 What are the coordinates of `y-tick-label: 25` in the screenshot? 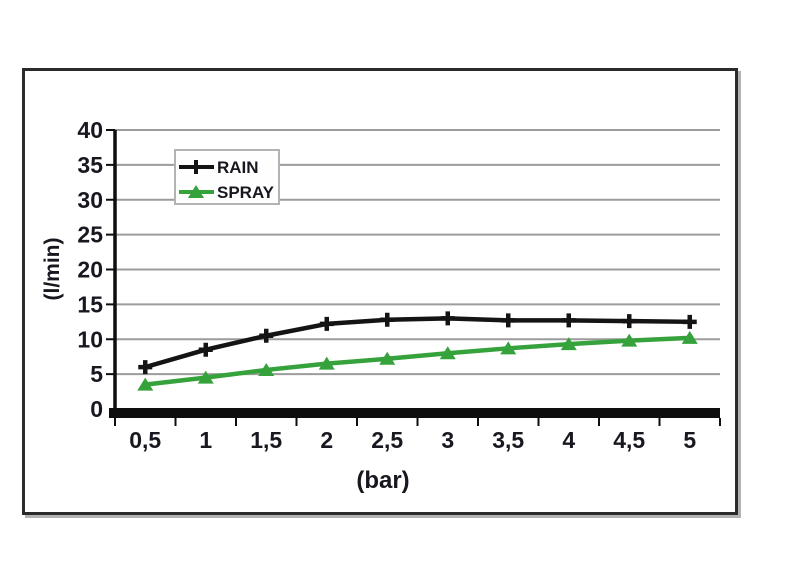 It's located at (90, 235).